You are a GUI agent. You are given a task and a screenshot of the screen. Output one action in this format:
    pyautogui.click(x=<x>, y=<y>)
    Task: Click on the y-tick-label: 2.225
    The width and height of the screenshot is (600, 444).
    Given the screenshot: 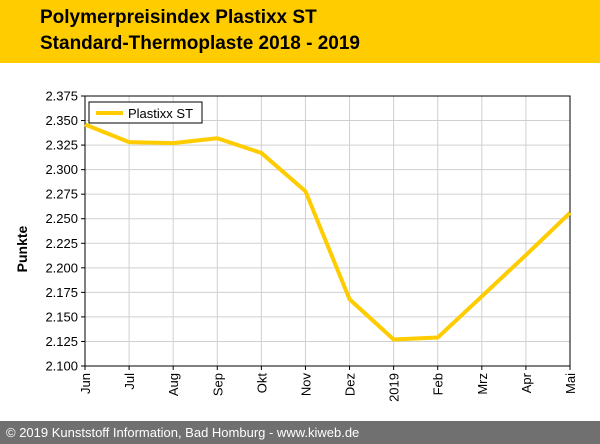 What is the action you would take?
    pyautogui.click(x=61, y=243)
    